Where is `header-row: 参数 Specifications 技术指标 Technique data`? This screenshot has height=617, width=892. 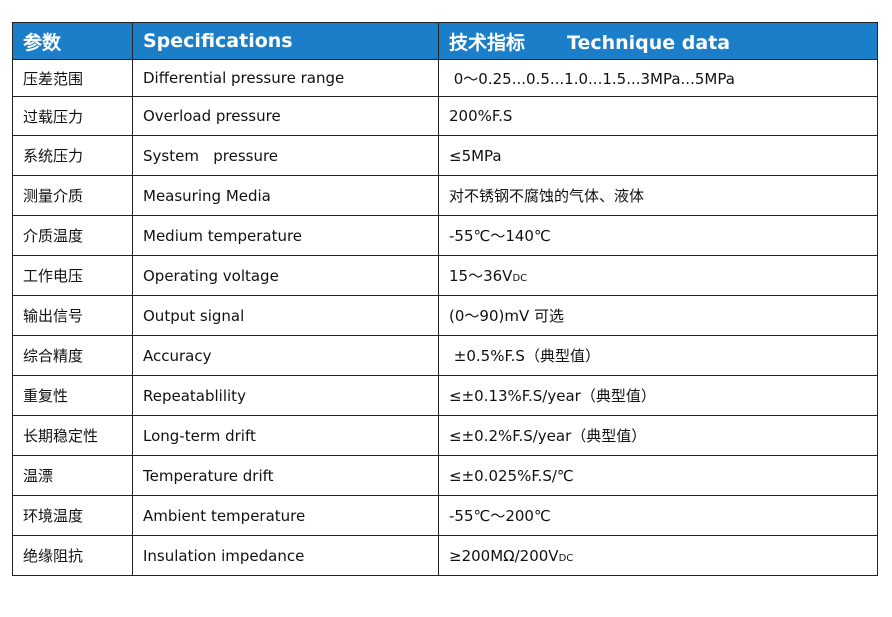 header-row: 参数 Specifications 技术指标 Technique data is located at coordinates (445, 41).